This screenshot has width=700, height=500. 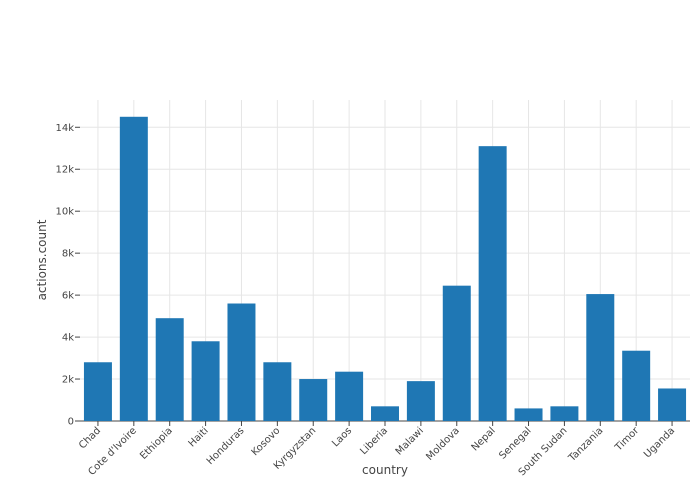 What do you see at coordinates (443, 444) in the screenshot?
I see `x-tick-label: Moldova` at bounding box center [443, 444].